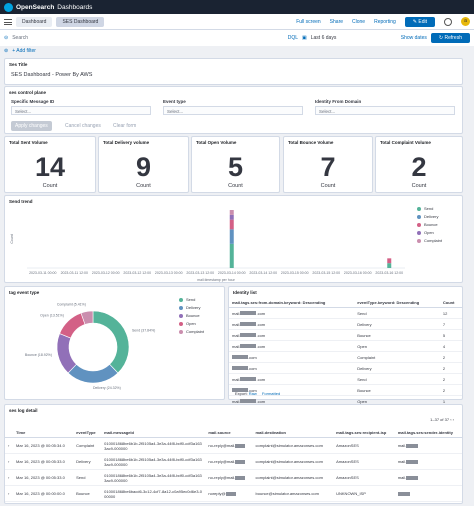  What do you see at coordinates (148, 38) in the screenshot?
I see `search-input: Search` at bounding box center [148, 38].